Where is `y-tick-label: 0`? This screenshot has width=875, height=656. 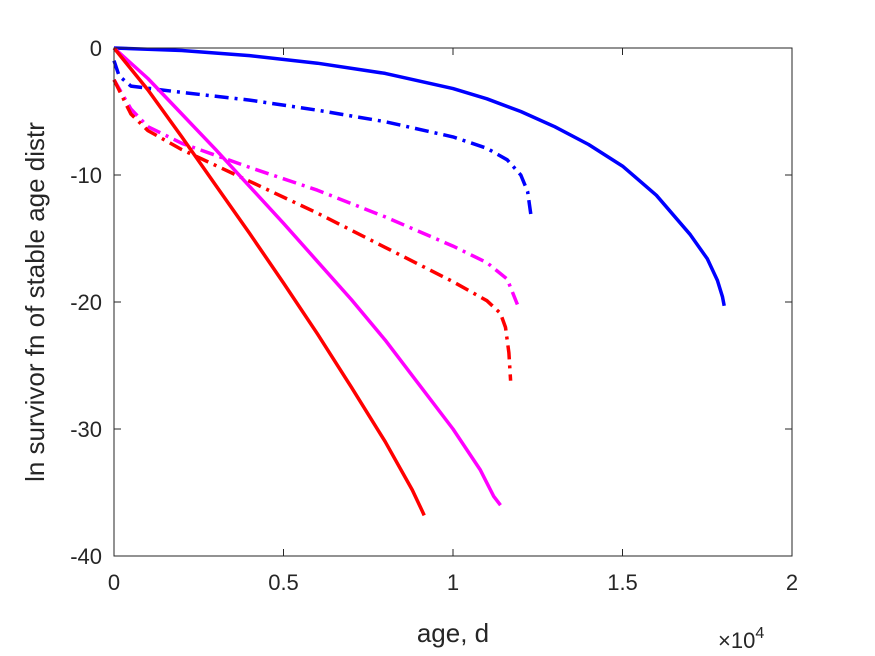
y-tick-label: 0 is located at coordinates (96, 48).